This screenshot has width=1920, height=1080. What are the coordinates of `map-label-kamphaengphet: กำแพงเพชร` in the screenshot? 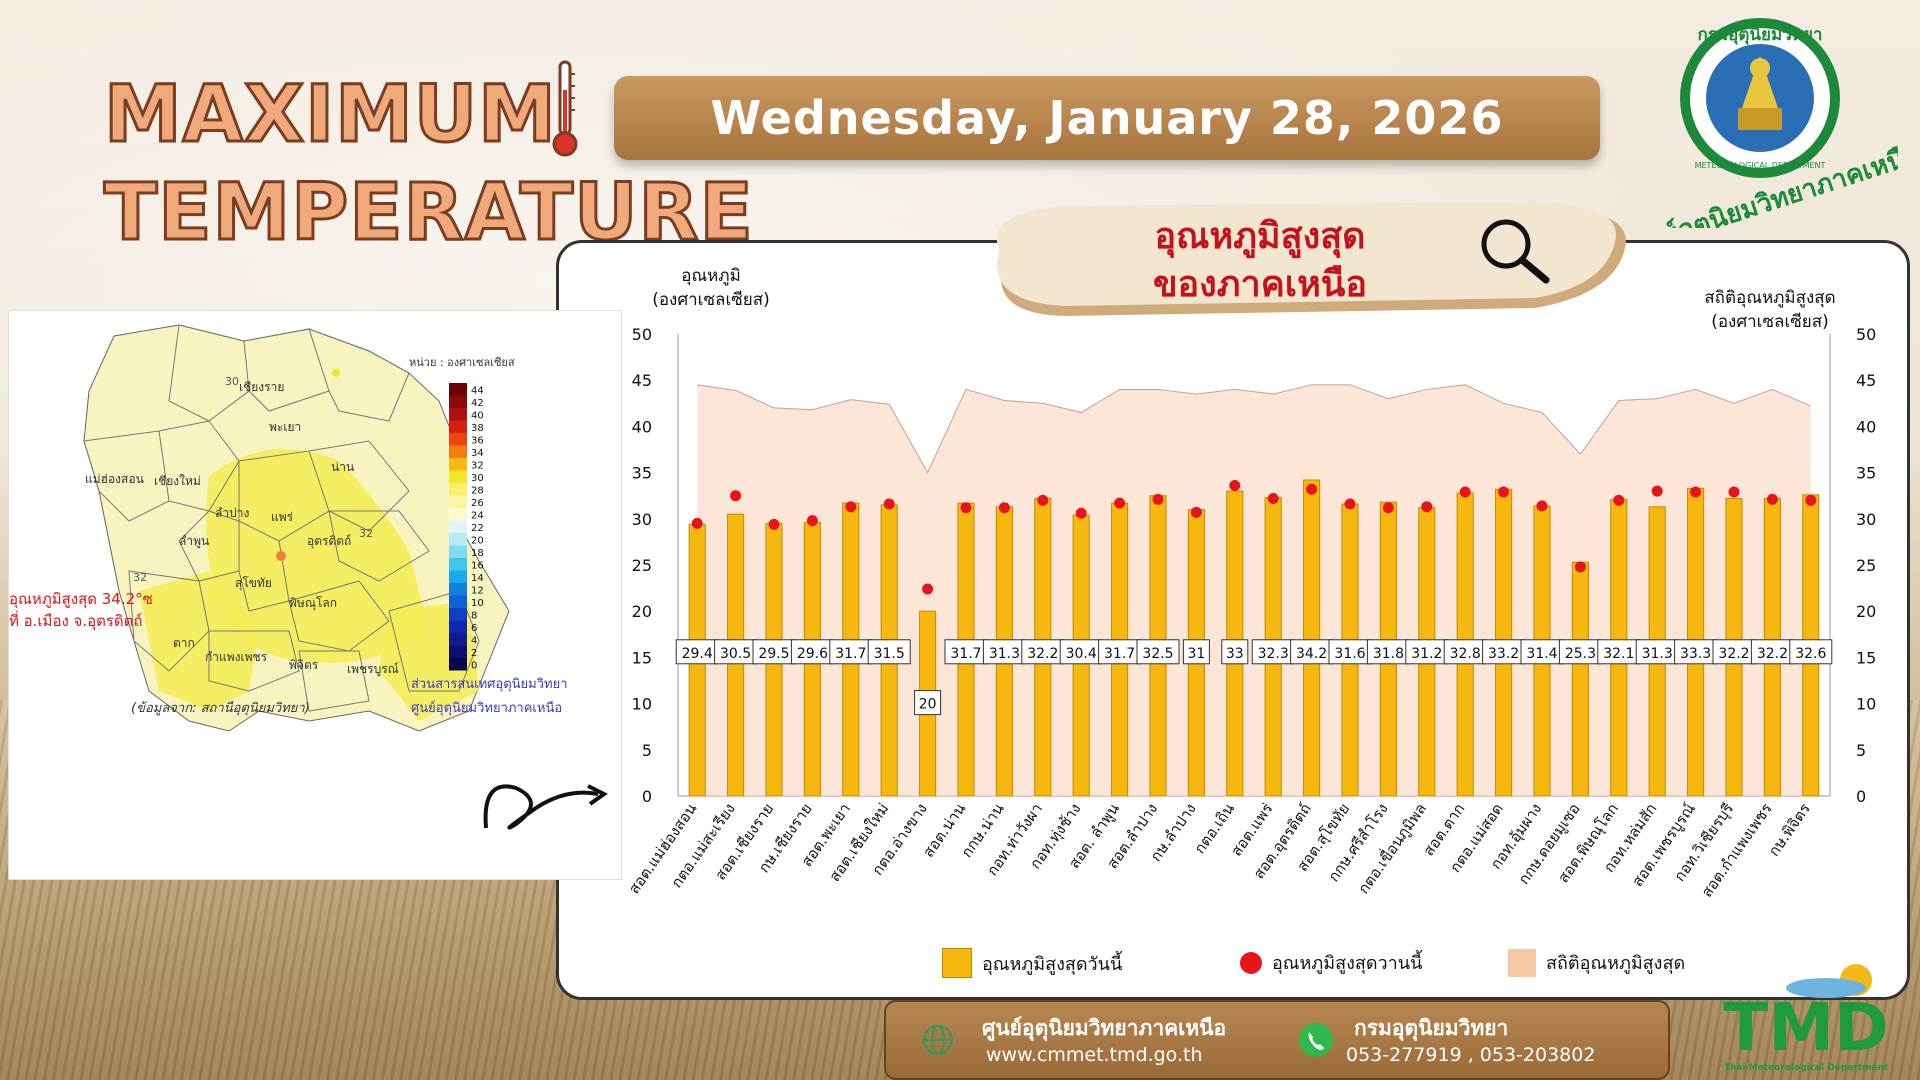 It's located at (236, 657).